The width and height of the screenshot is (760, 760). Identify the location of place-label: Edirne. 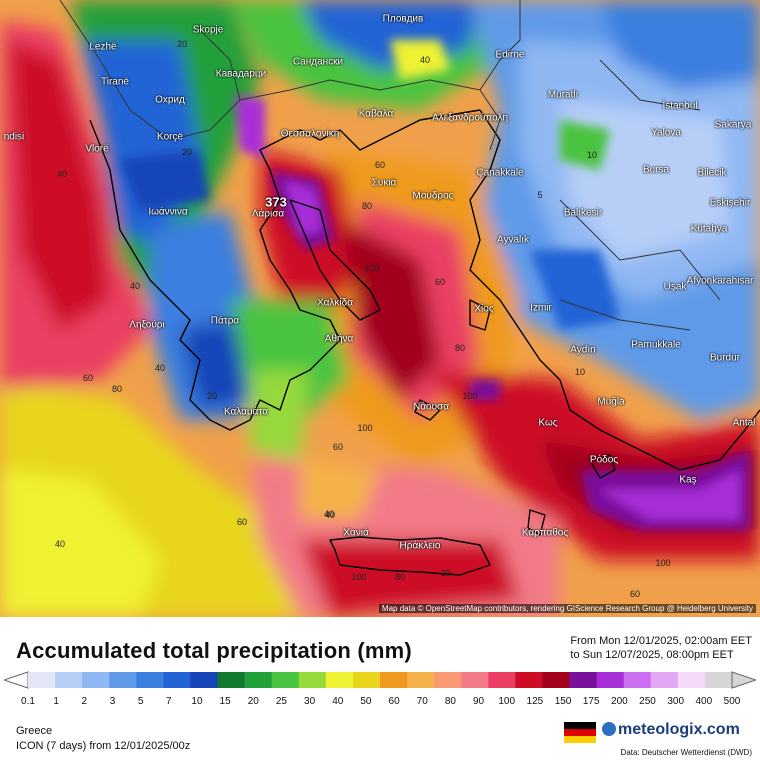
(510, 55).